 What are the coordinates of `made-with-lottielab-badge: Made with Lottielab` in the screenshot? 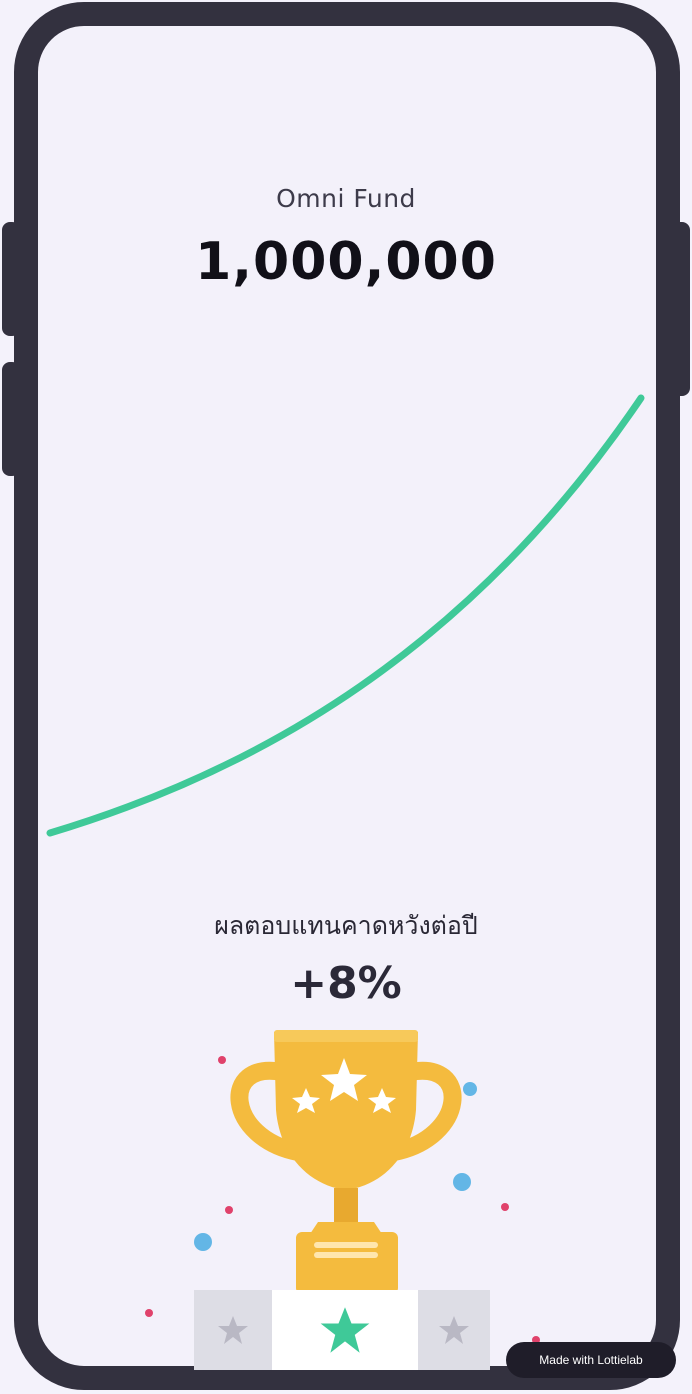 It's located at (591, 1360).